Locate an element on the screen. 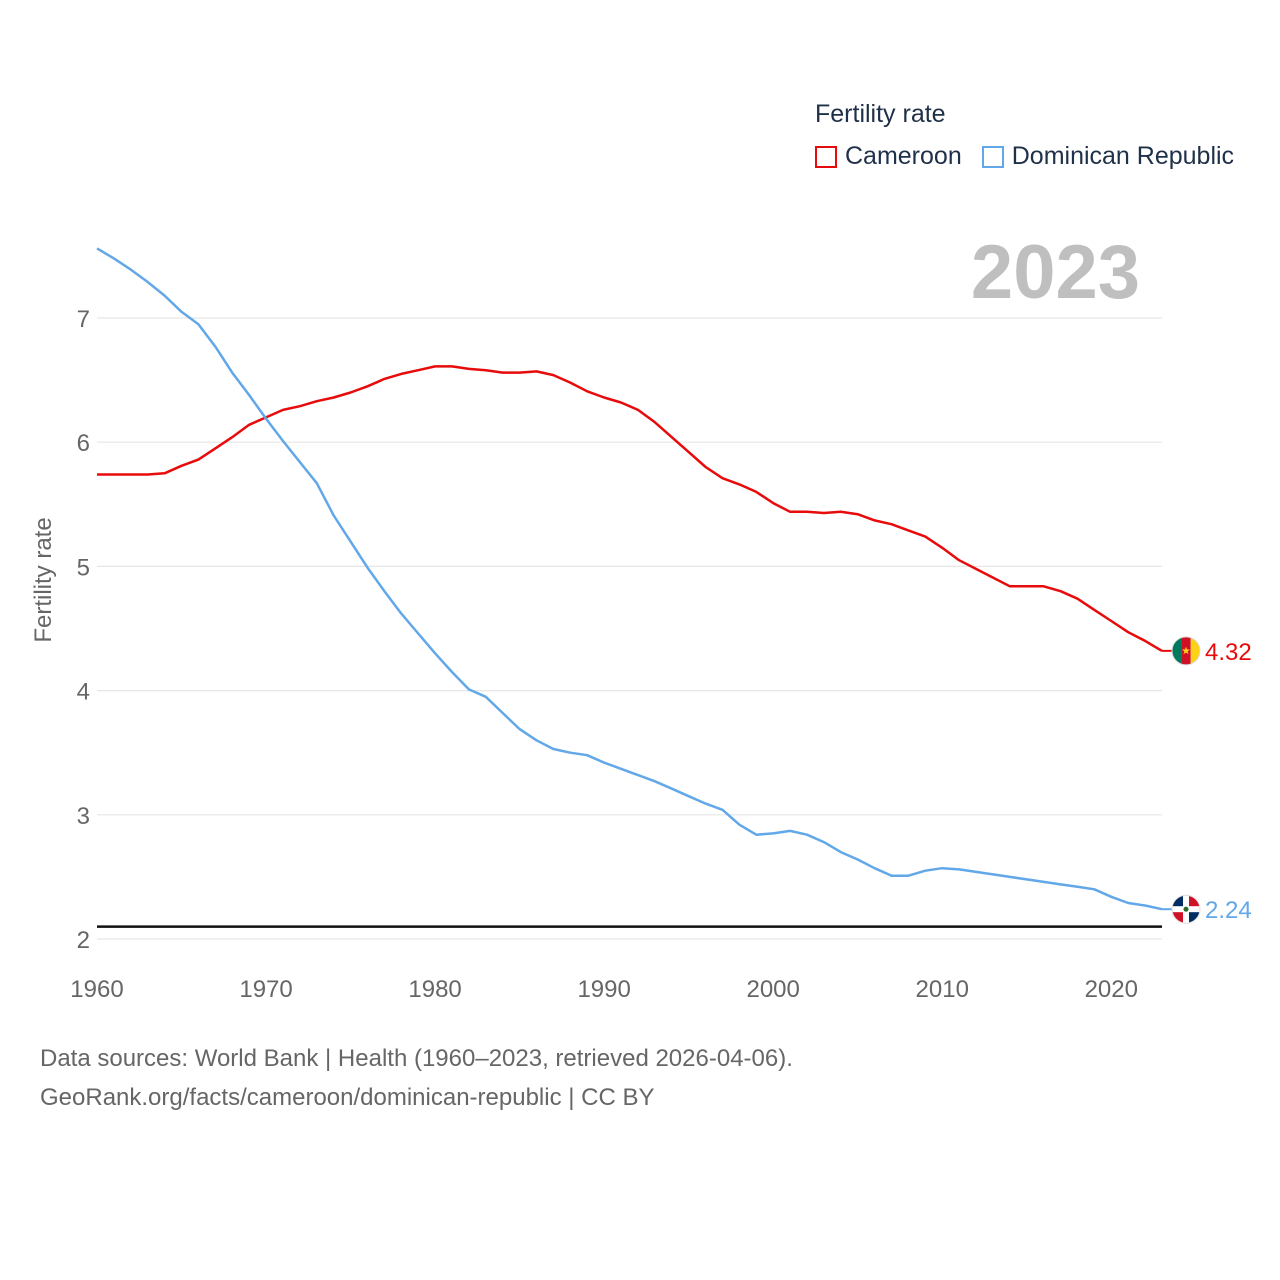 The image size is (1280, 1280). flag-icon-dominican-republic is located at coordinates (1186, 909).